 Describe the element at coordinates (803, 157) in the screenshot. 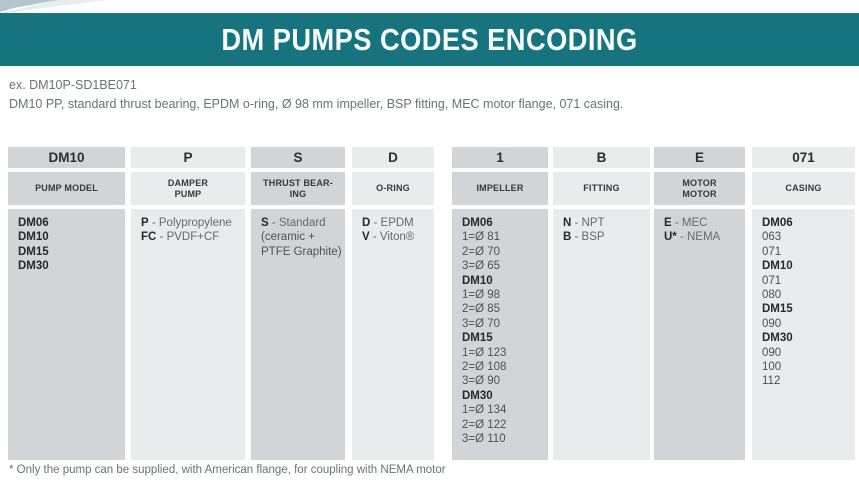

I see `column-code-header: 071` at that location.